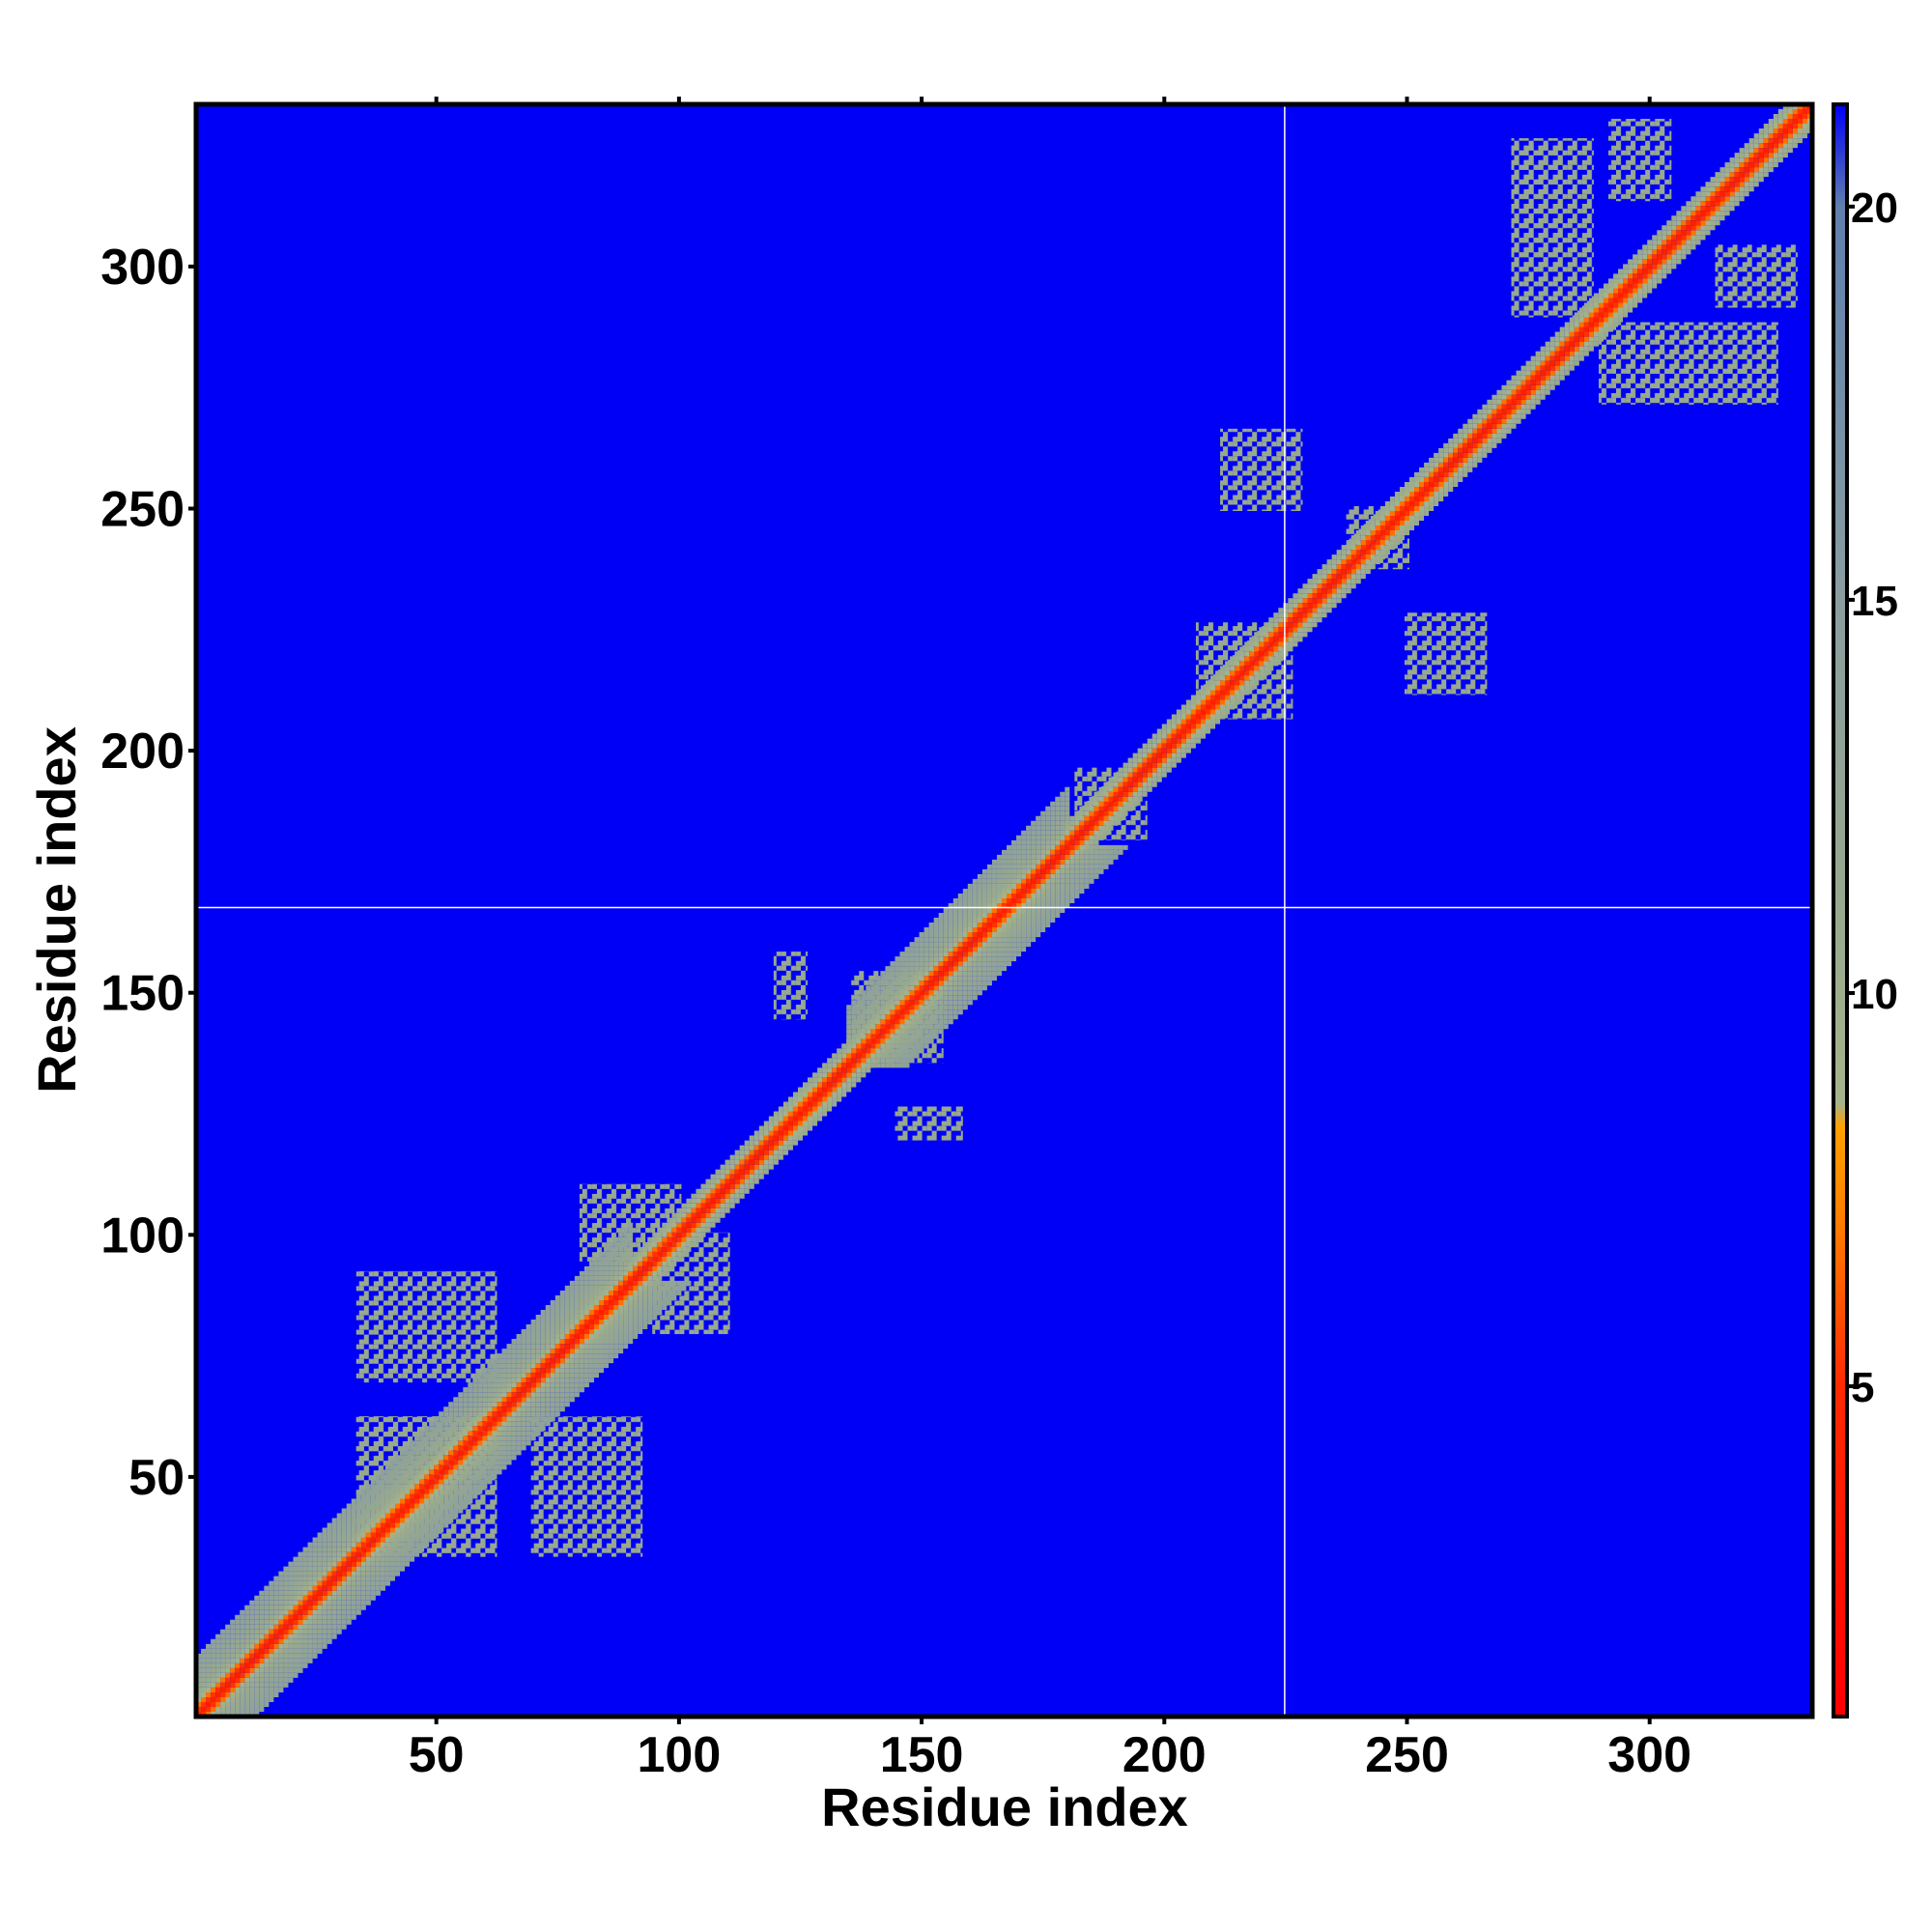 The height and width of the screenshot is (1932, 1932). Describe the element at coordinates (142, 510) in the screenshot. I see `y-tick-label: 250` at that location.